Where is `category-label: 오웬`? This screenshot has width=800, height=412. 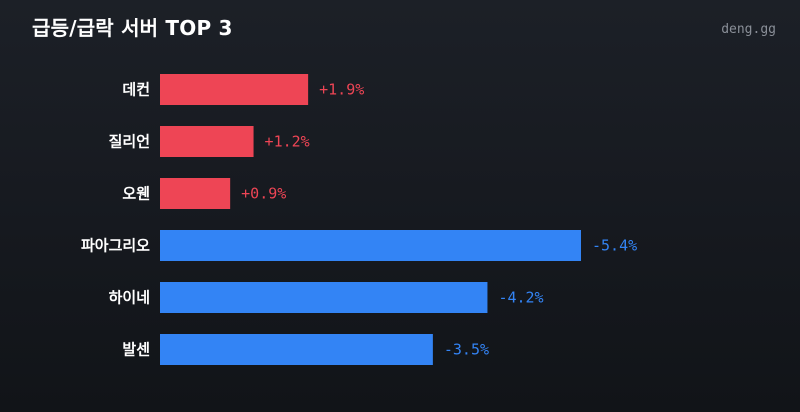
category-label: 오웬 is located at coordinates (136, 194).